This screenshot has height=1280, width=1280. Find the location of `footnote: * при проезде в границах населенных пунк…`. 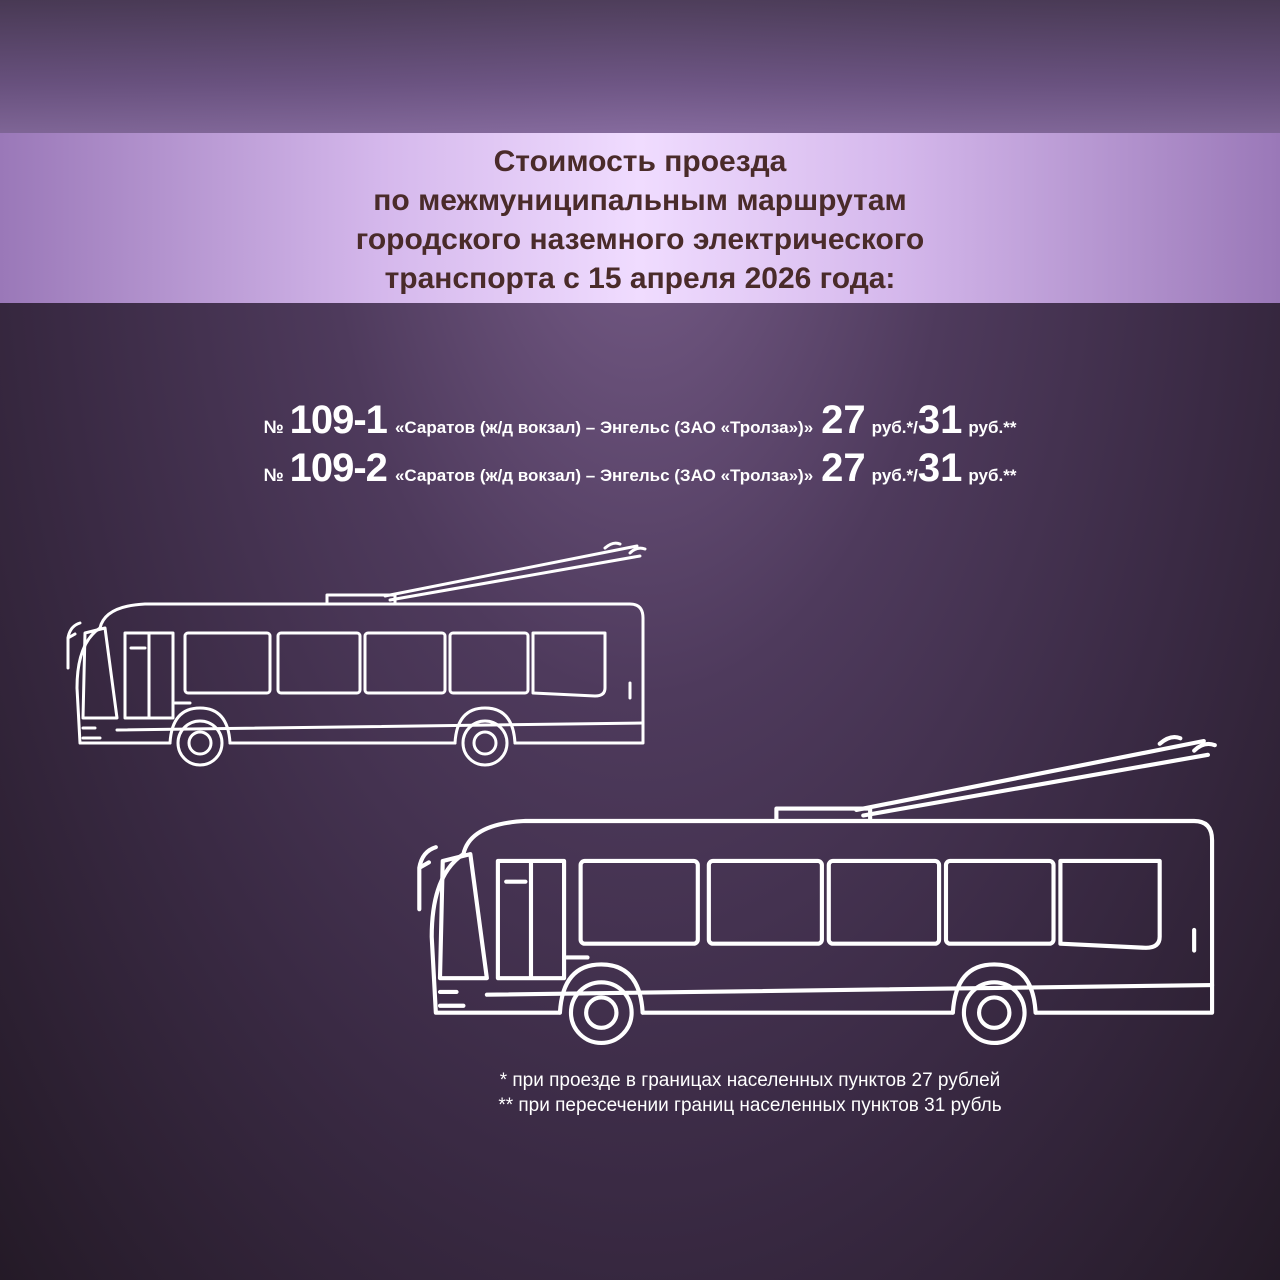

footnote: * при проезде в границах населенных пунк… is located at coordinates (750, 1080).